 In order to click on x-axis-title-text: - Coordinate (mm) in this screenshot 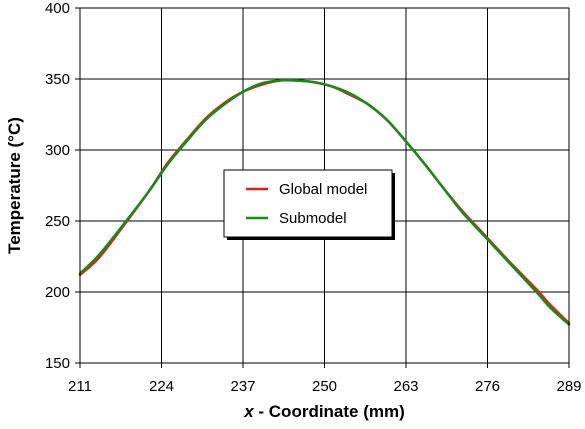, I will do `click(329, 411)`.